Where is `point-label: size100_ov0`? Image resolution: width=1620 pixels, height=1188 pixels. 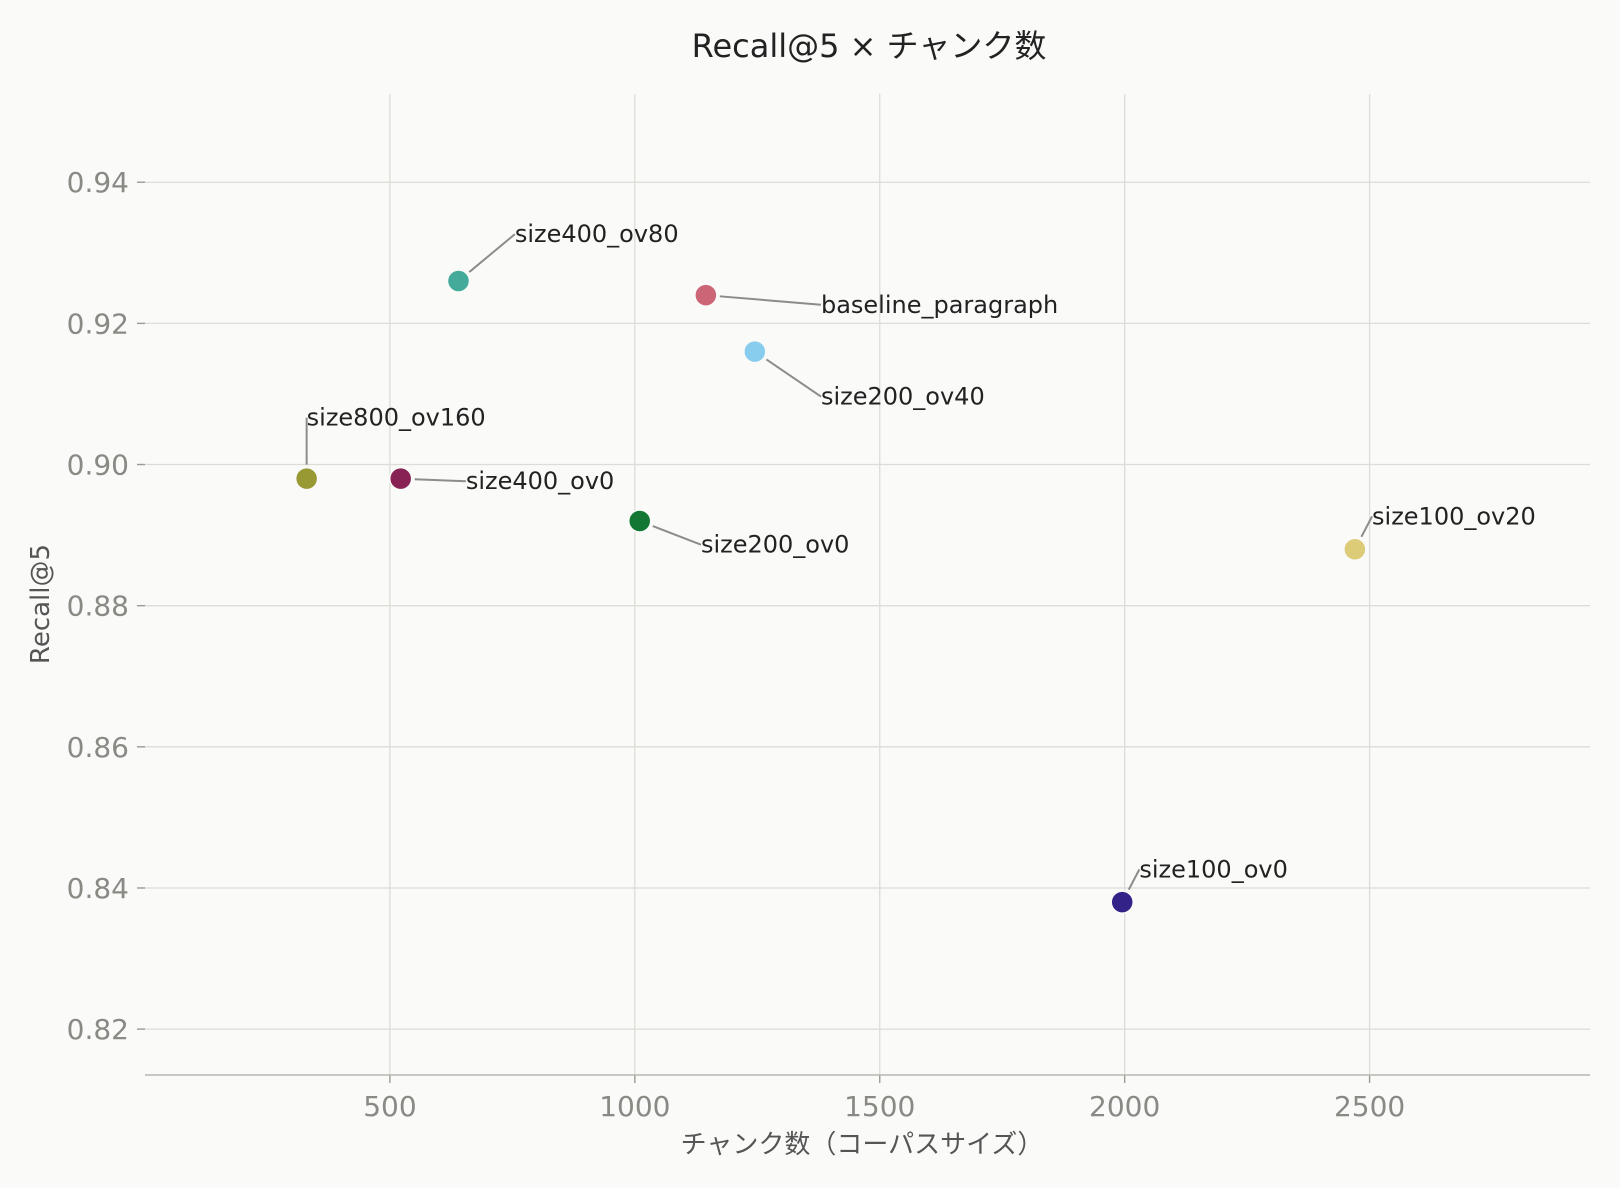
point-label: size100_ov0 is located at coordinates (1213, 869).